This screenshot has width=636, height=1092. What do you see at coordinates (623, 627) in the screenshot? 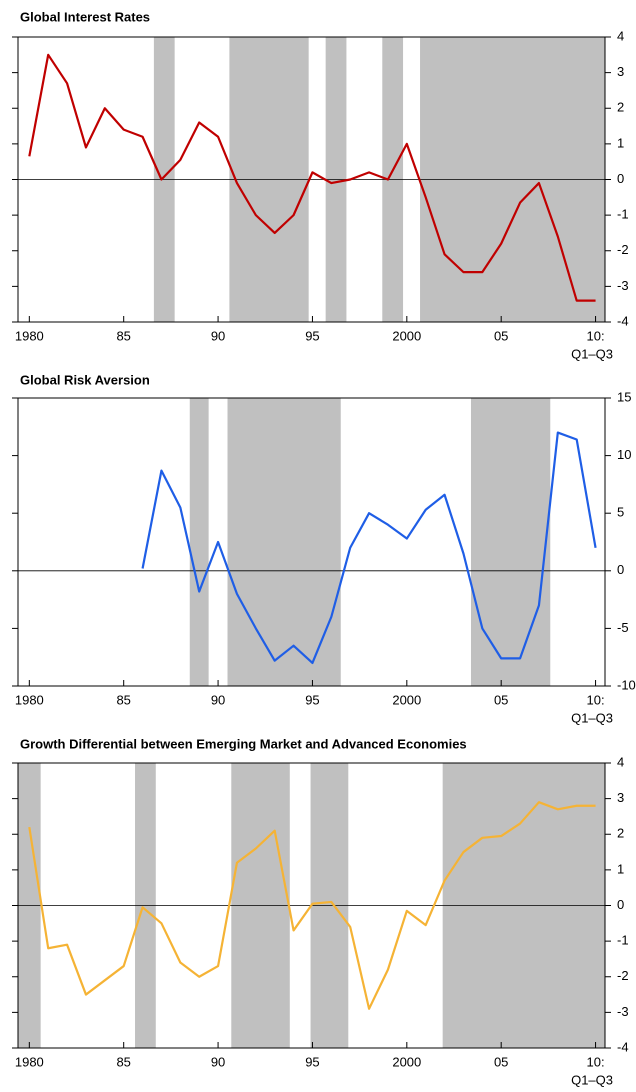
I see `y-tick-label: -5` at bounding box center [623, 627].